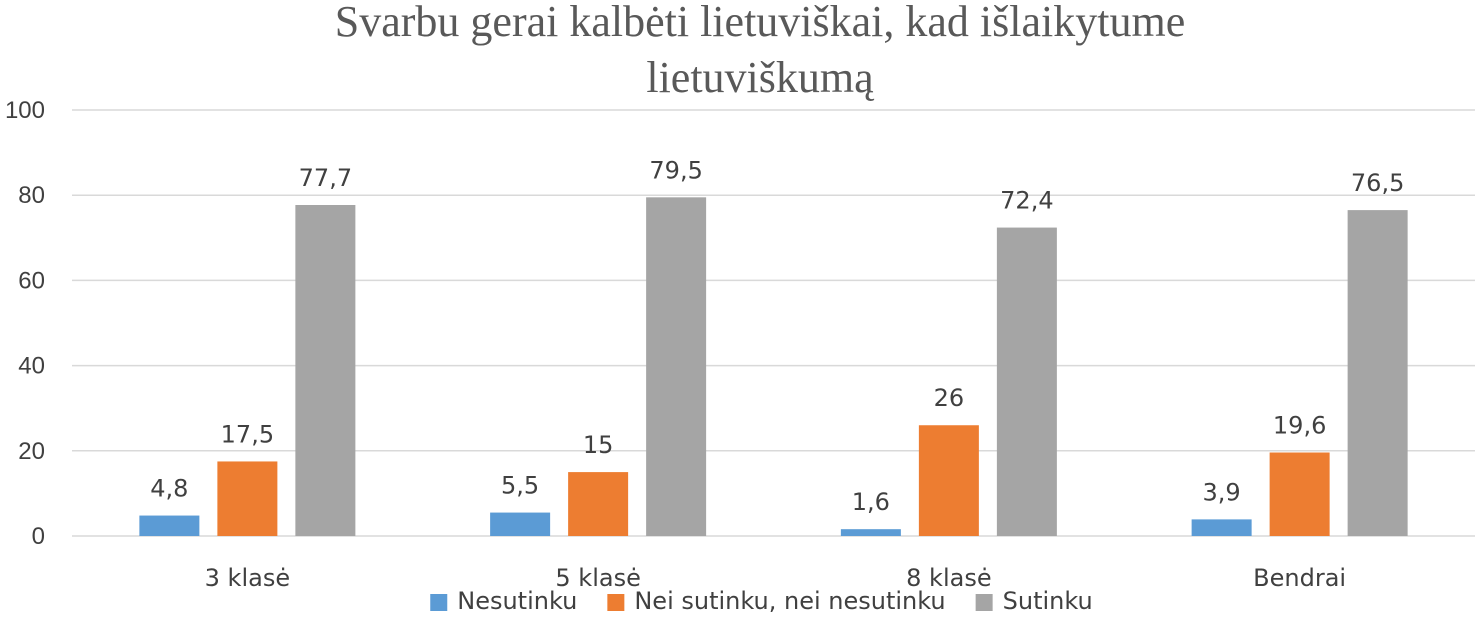 The height and width of the screenshot is (623, 1483). I want to click on legend-label: Sutinku, so click(1048, 601).